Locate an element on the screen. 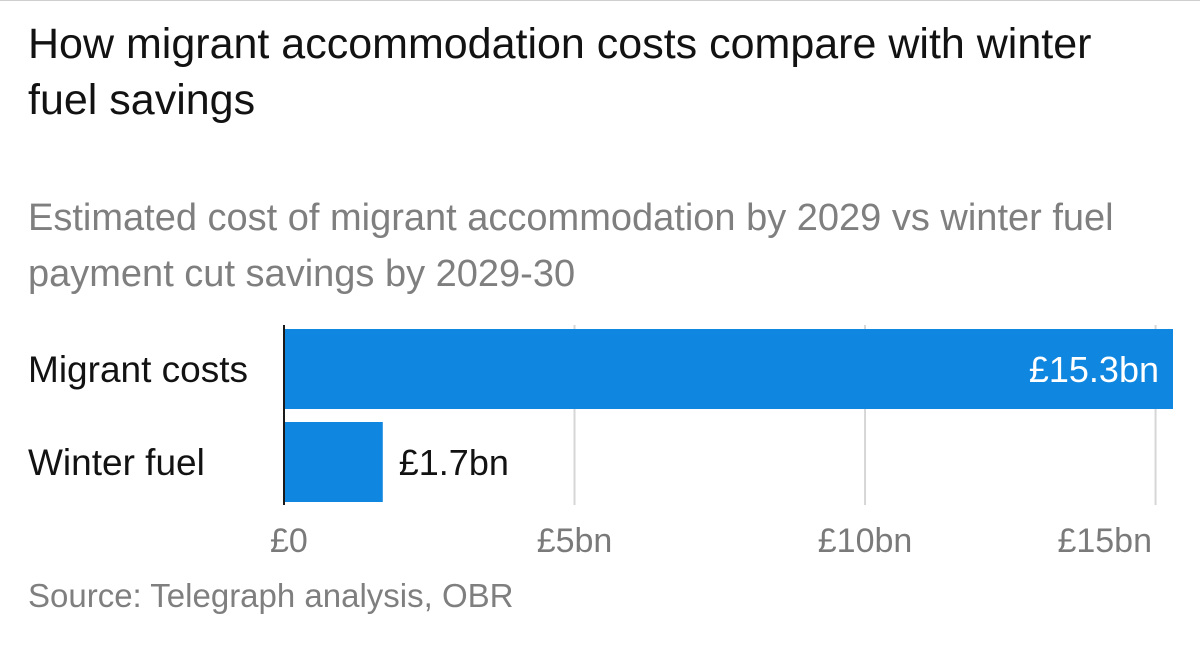 The width and height of the screenshot is (1200, 665). value-label-0: £15.3bn is located at coordinates (1094, 369).